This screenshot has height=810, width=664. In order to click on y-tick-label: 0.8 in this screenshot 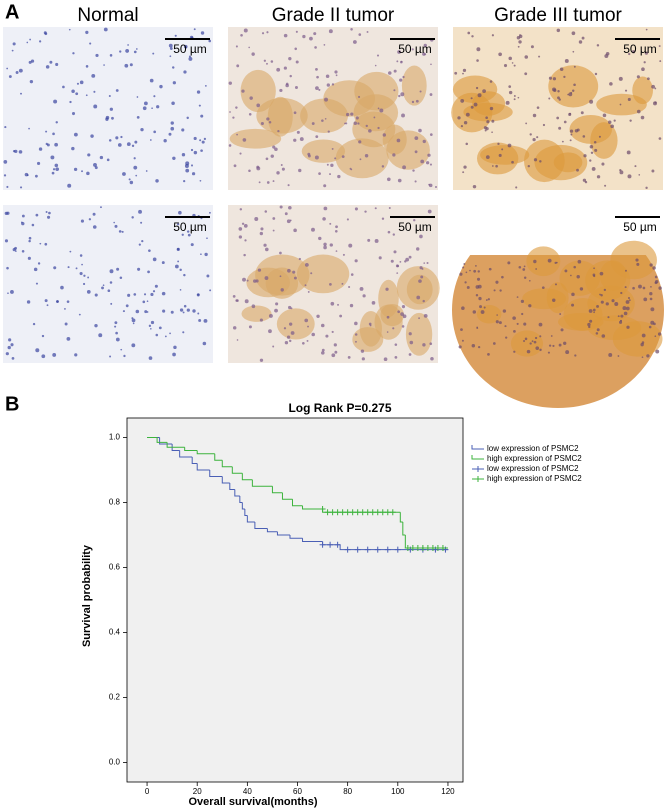, I will do `click(115, 502)`.